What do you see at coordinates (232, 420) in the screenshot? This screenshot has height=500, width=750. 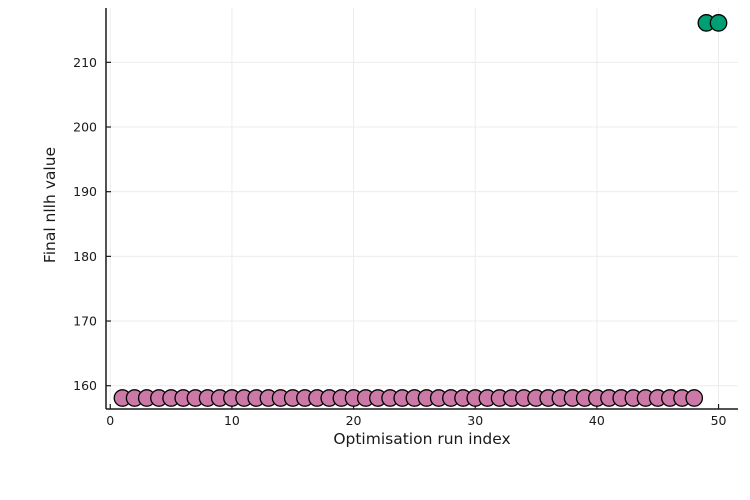 I see `x-tick-label: 10` at bounding box center [232, 420].